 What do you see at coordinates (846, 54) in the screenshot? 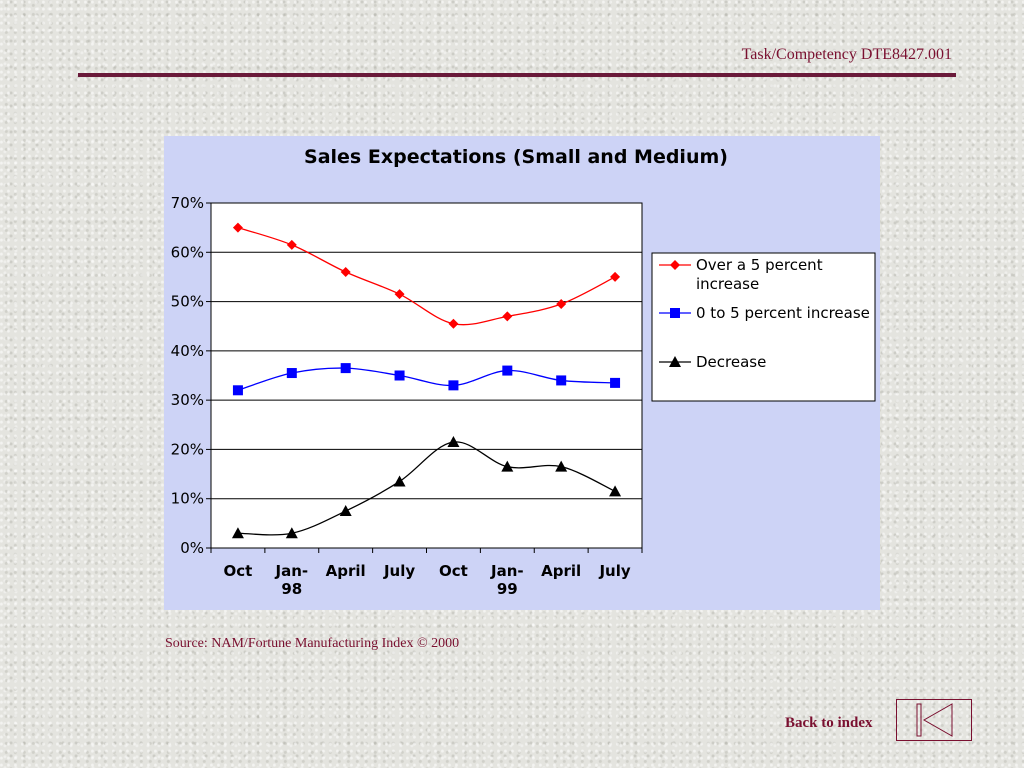
I see `task-competency-label: Task/Competency DTE8427.001` at bounding box center [846, 54].